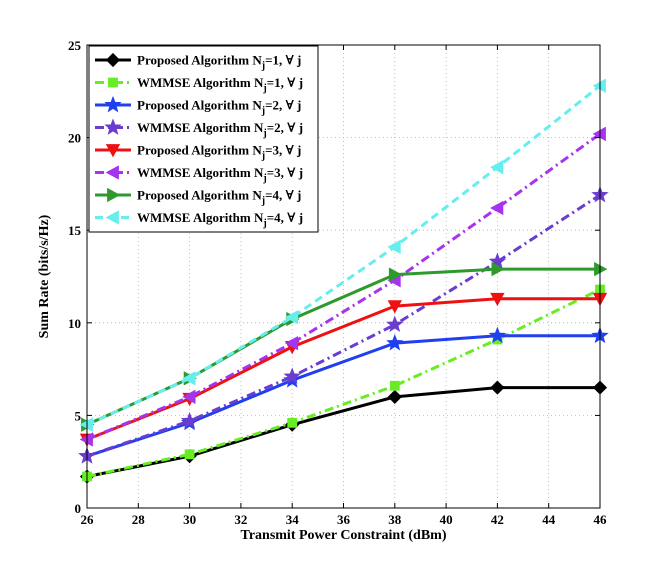 This screenshot has width=664, height=571. Describe the element at coordinates (601, 519) in the screenshot. I see `x-tick-label: 46` at that location.